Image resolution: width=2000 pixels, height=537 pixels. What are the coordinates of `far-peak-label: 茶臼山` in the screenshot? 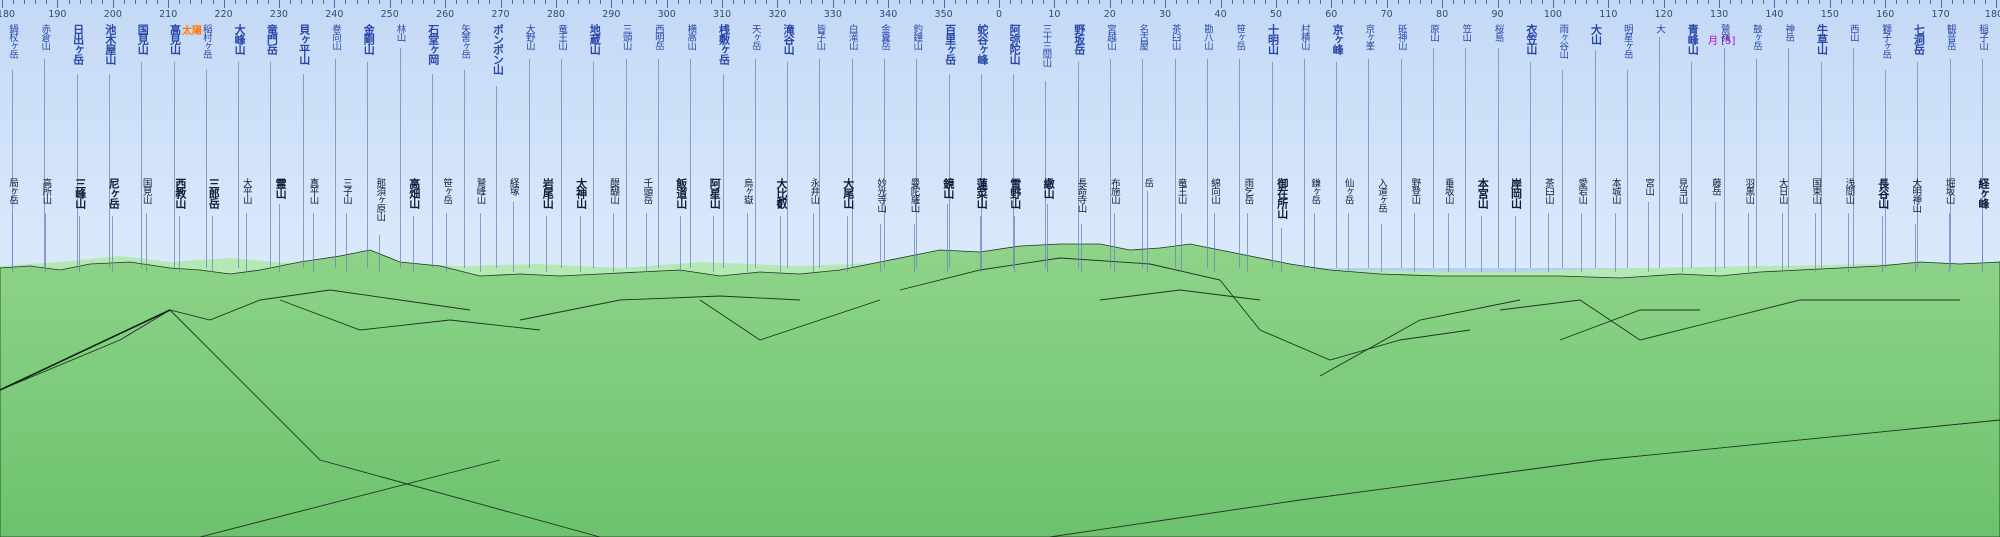 It's located at (1175, 37).